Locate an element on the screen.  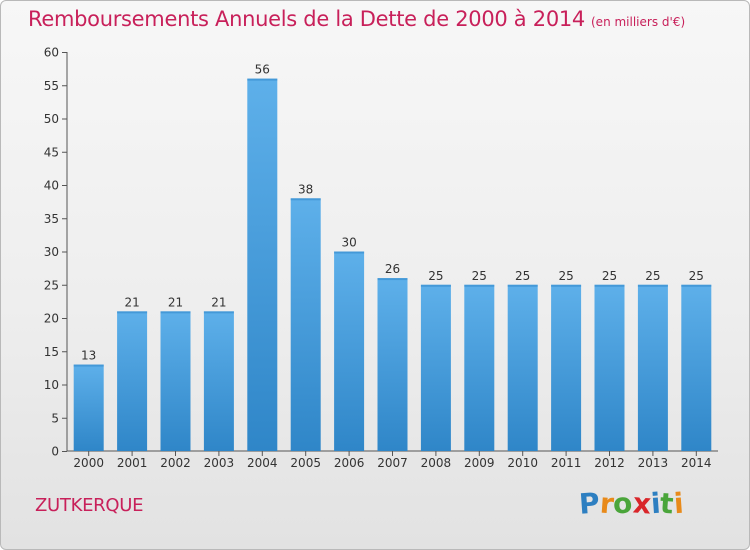
x-tick-label: 2004 is located at coordinates (262, 463).